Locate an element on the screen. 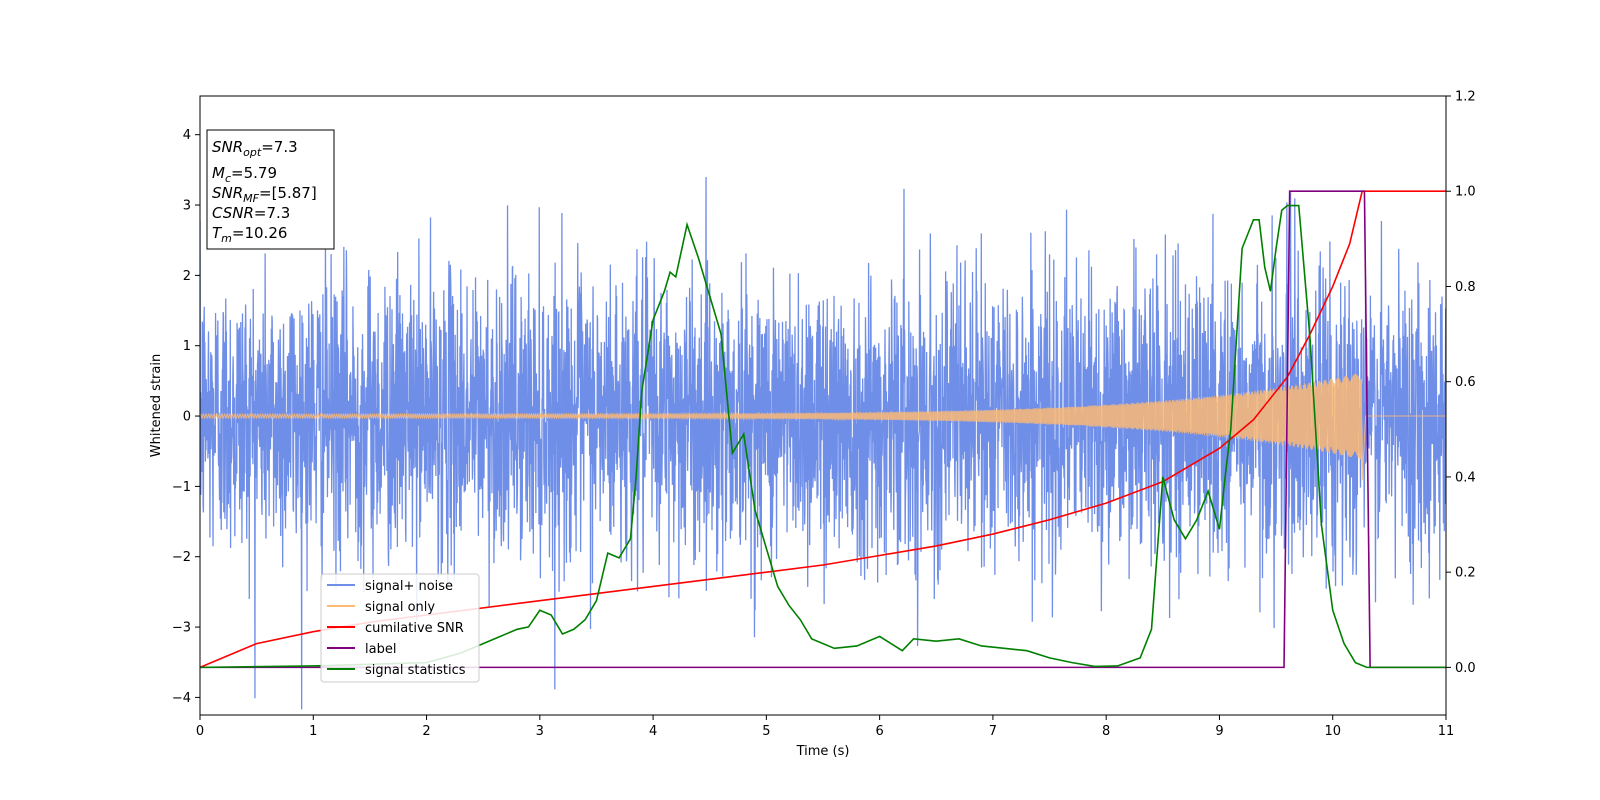 This screenshot has width=1600, height=800. y-tick-label: −1 is located at coordinates (181, 487).